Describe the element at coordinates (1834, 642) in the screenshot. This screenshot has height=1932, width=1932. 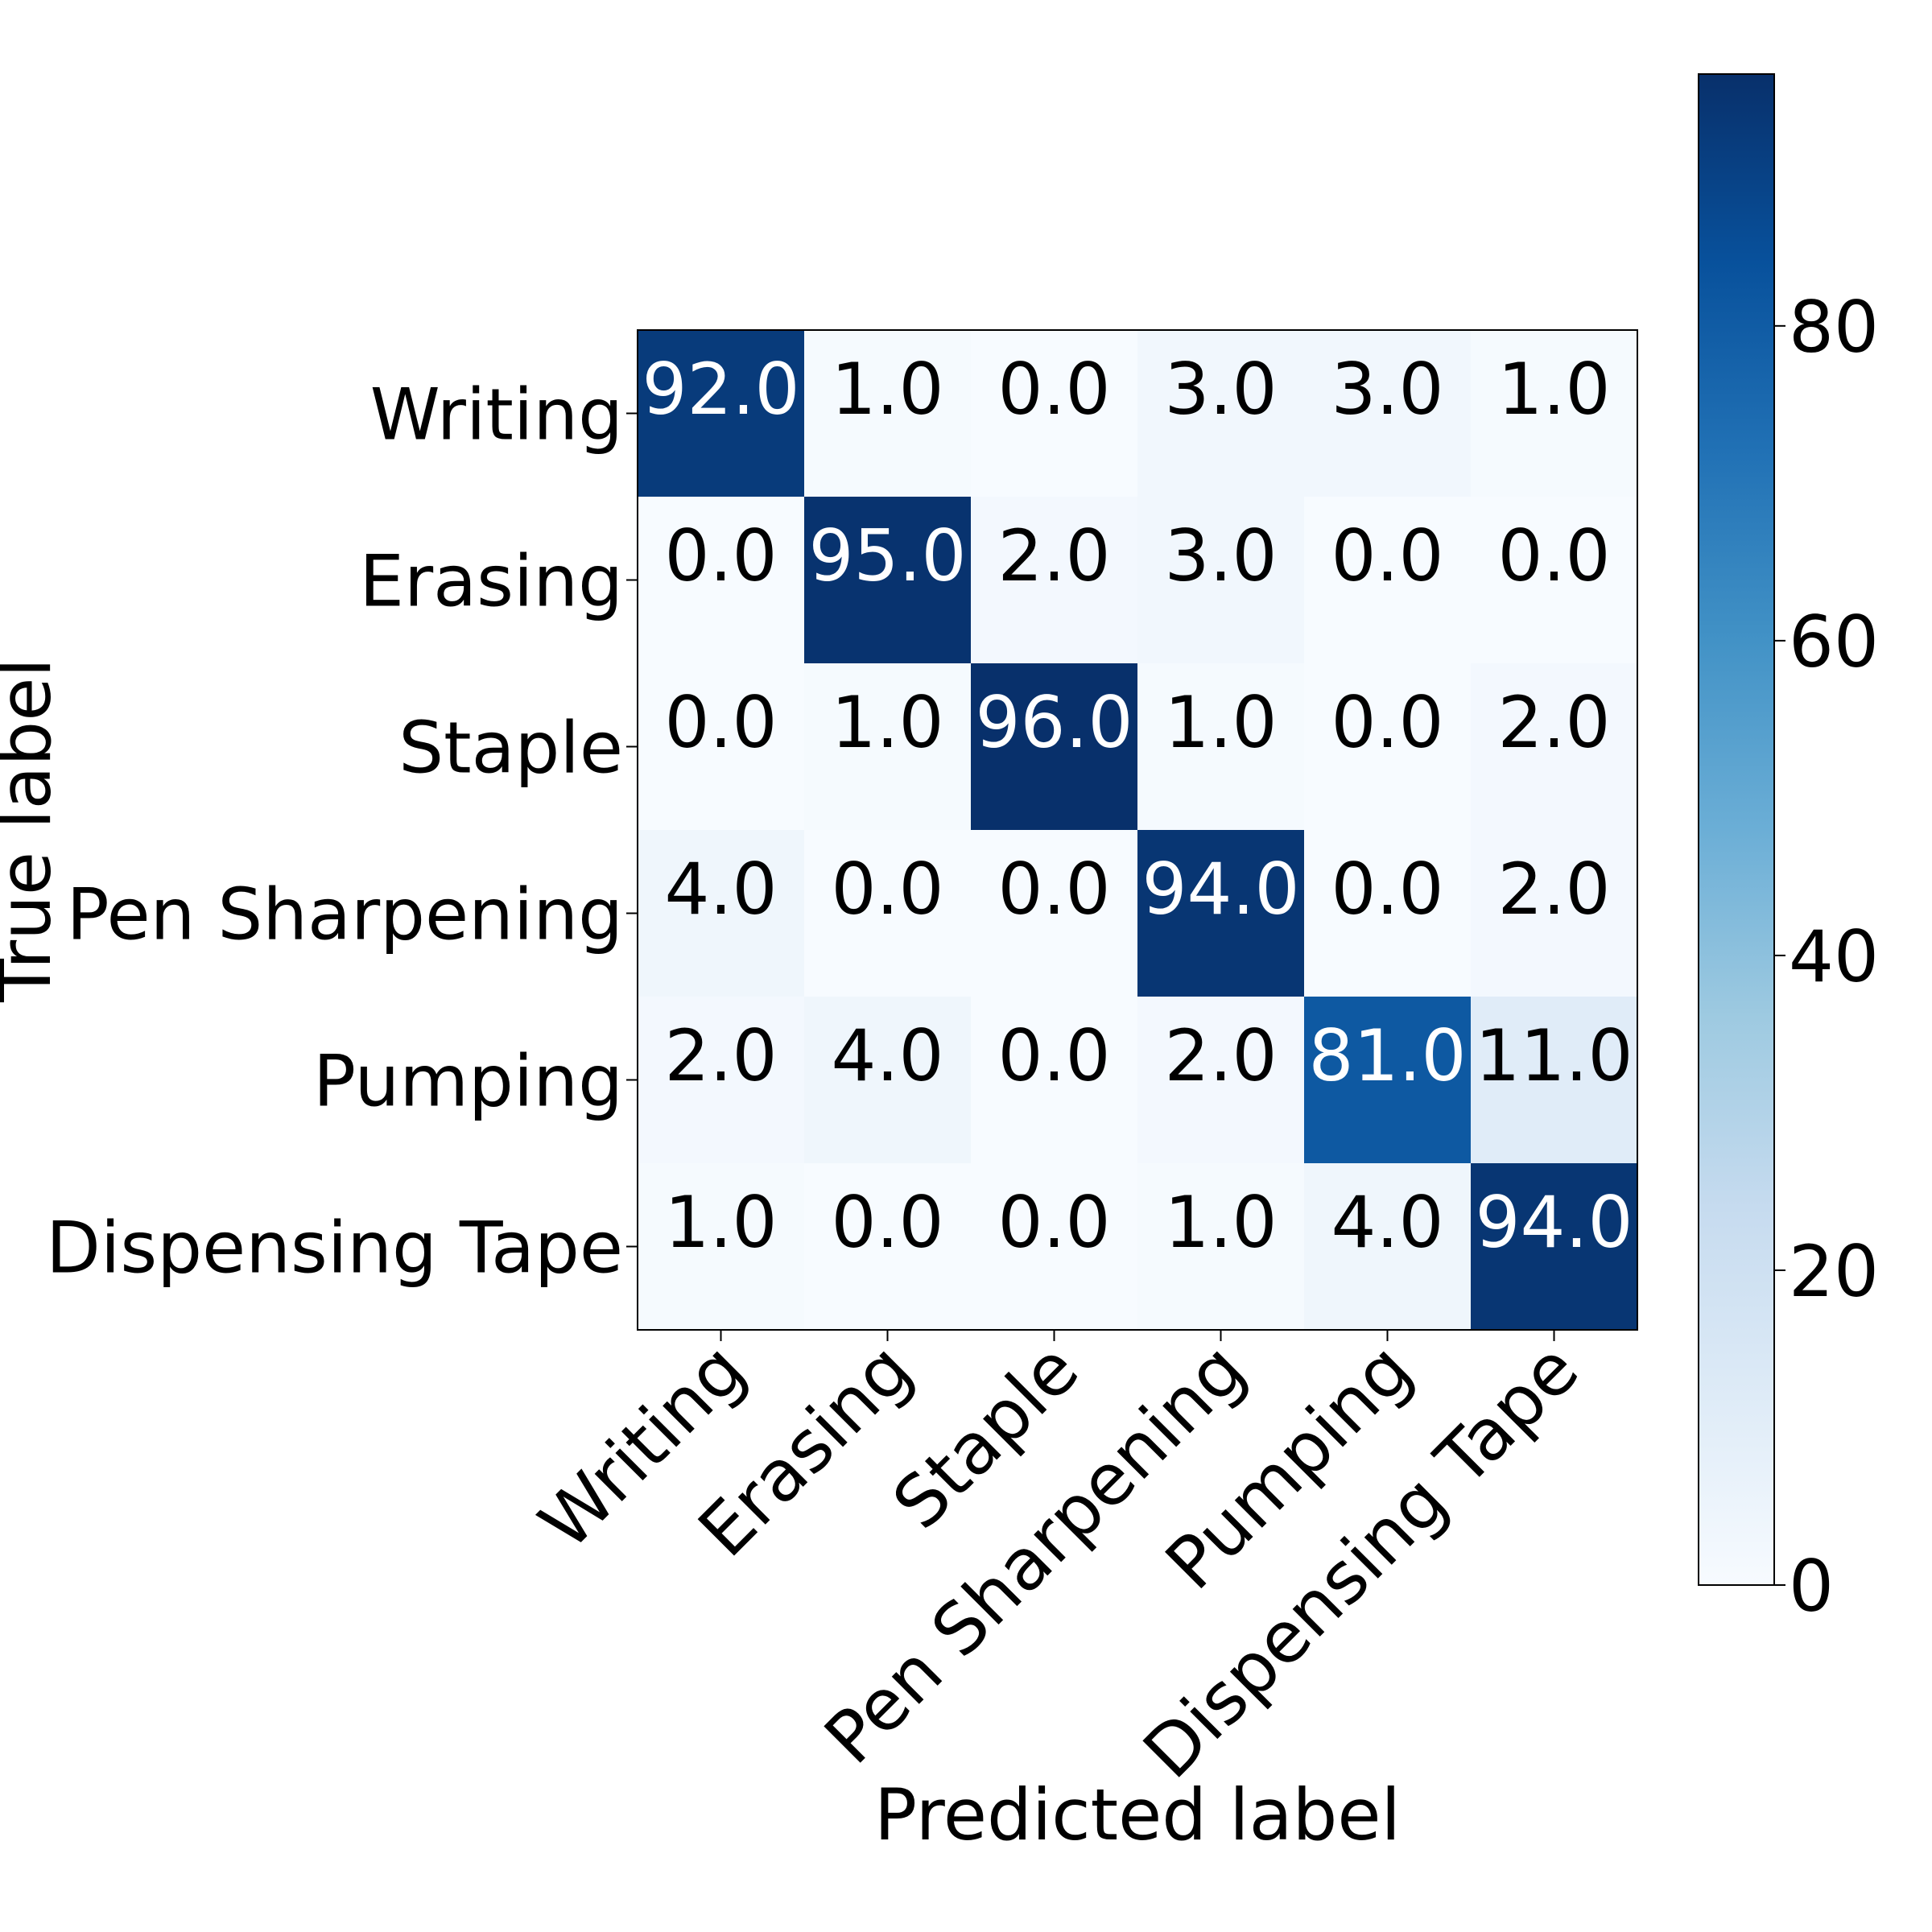
I see `colorbar-tick-label-3: 60` at that location.